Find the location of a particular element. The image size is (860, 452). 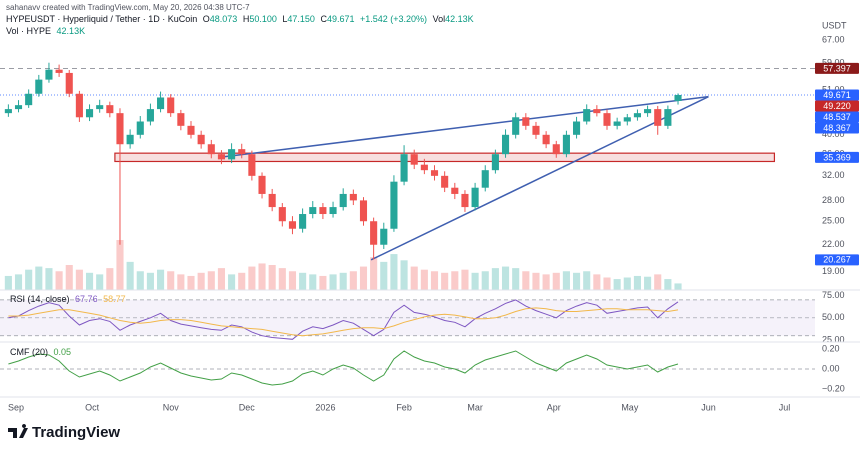

rsi-legend: RSI (14, close) 67.76 58.77 is located at coordinates (68, 299).